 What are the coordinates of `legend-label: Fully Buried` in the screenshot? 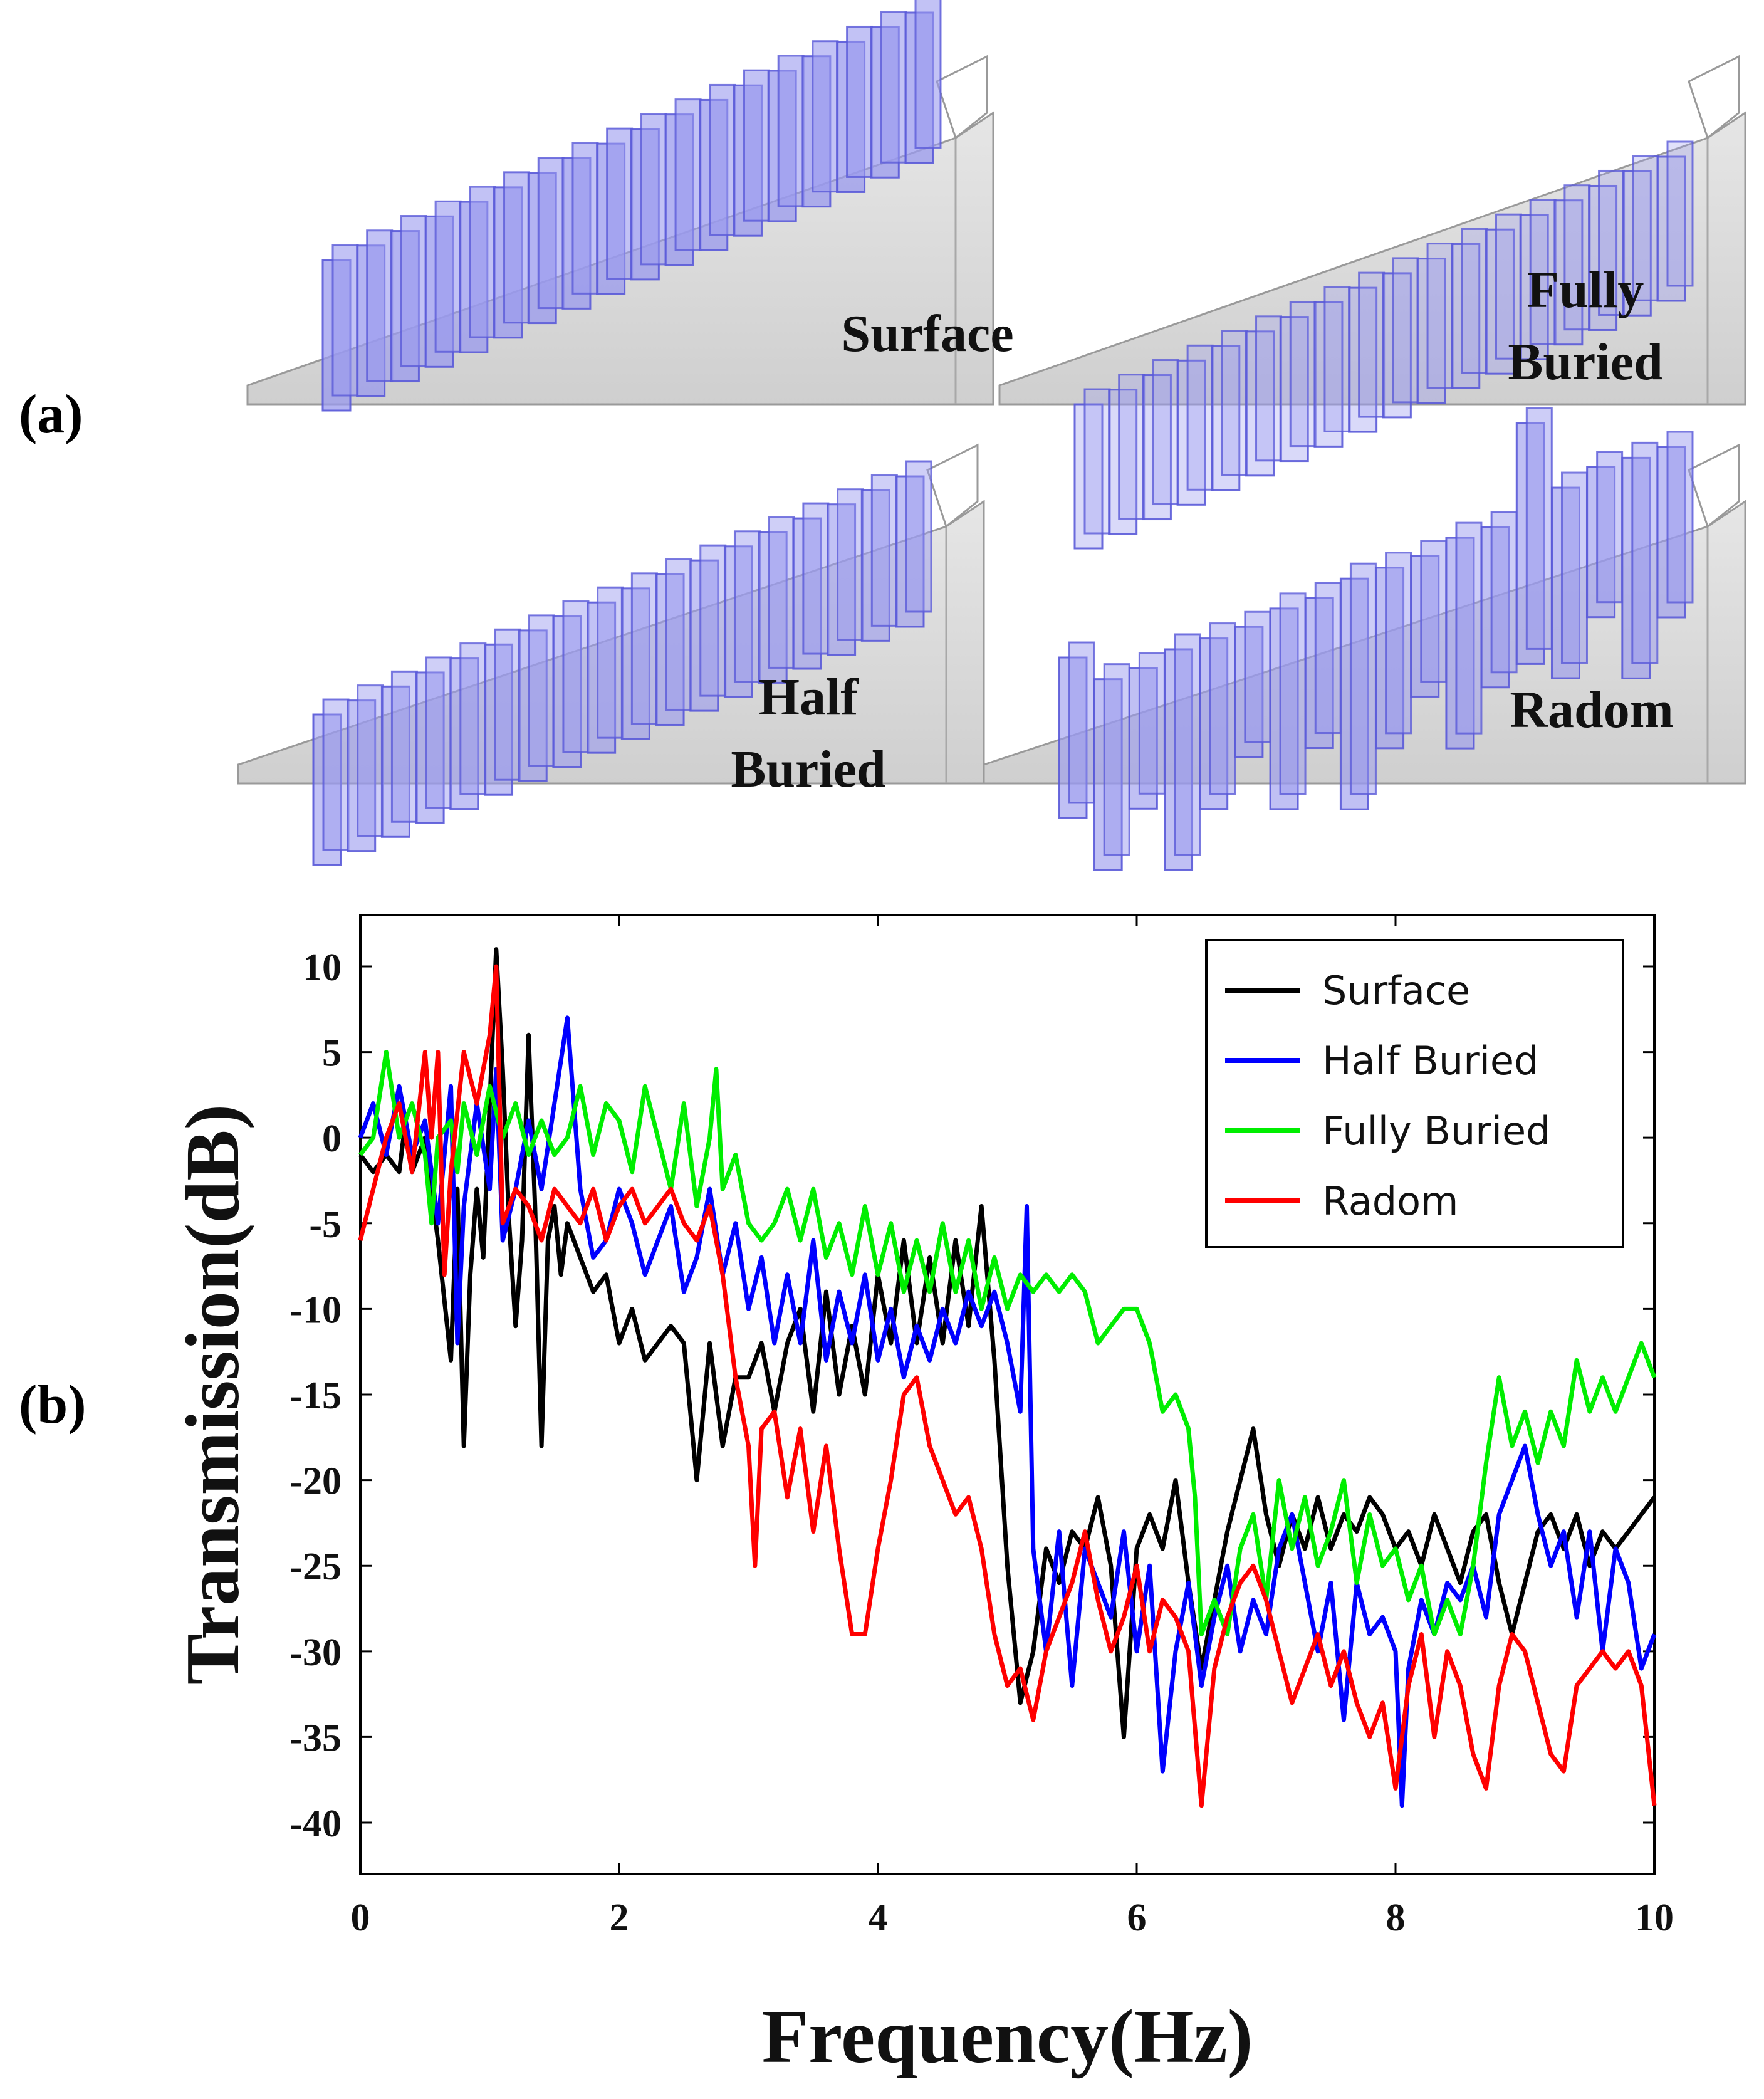 It's located at (1436, 1131).